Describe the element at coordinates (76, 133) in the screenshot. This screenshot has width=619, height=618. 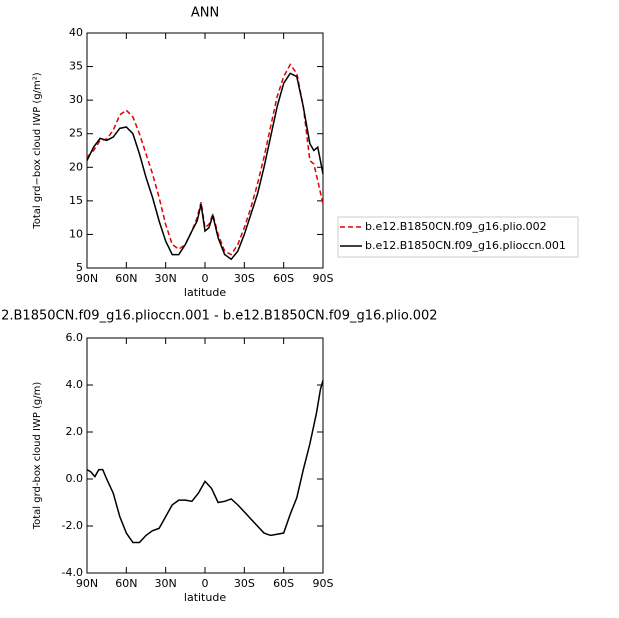
I see `y-tick-label: 25` at that location.